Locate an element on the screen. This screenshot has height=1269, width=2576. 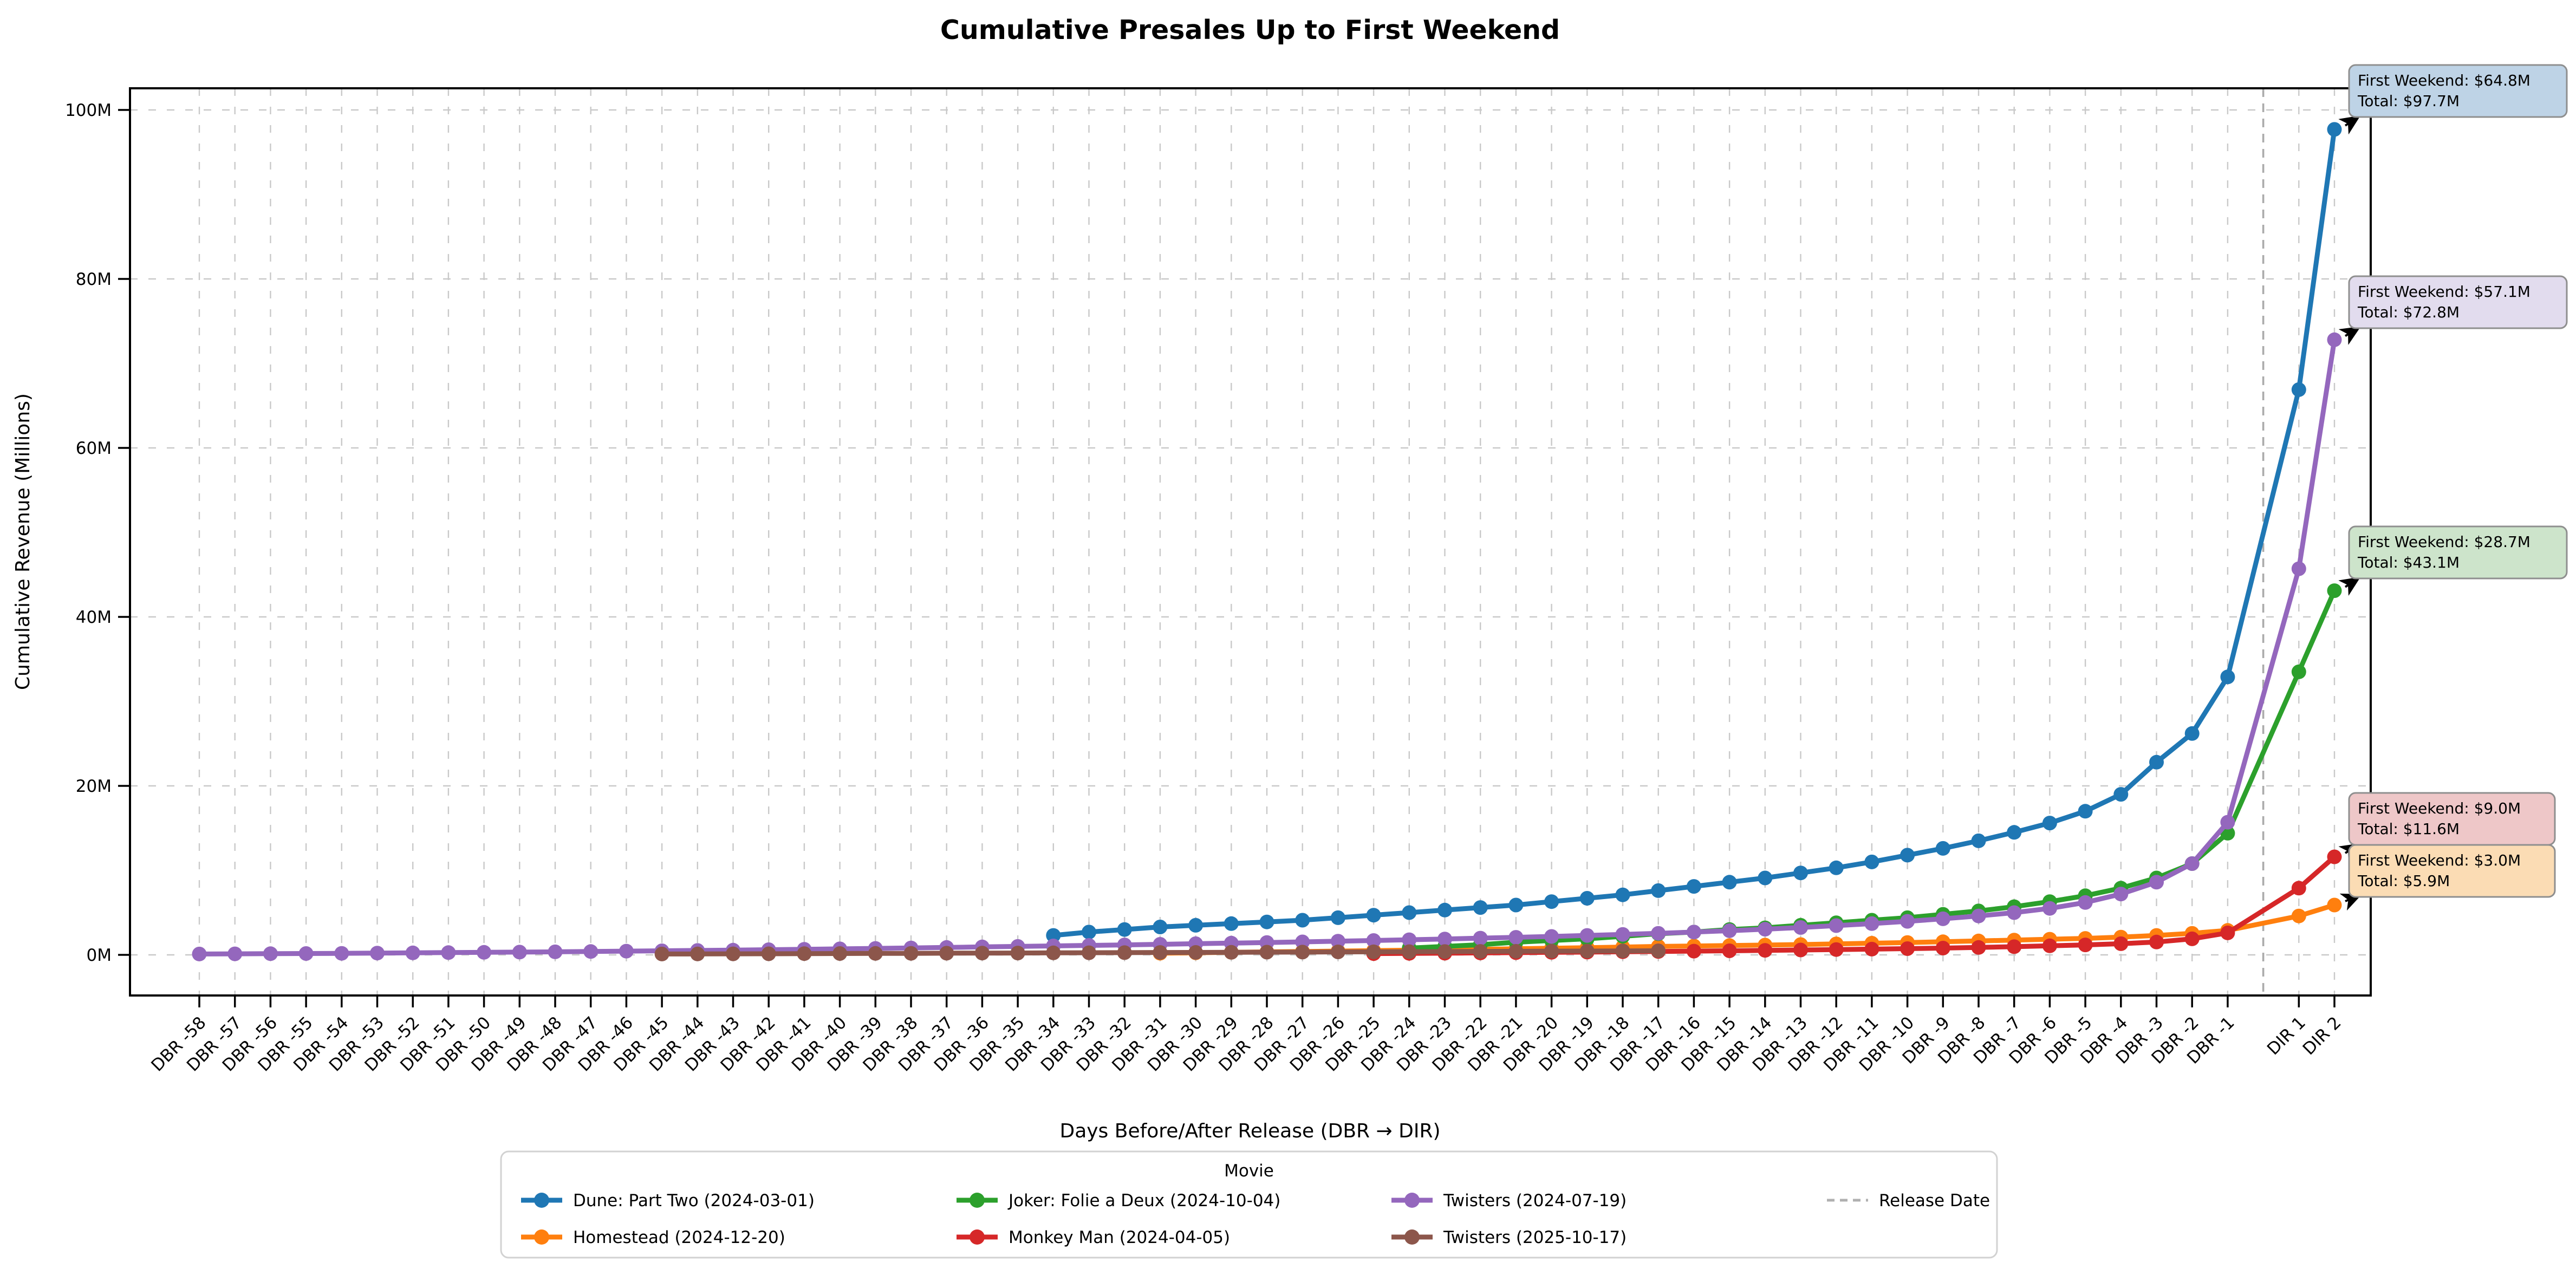
y-axis-title: Cumulative Revenue (Millions) is located at coordinates (23, 541).